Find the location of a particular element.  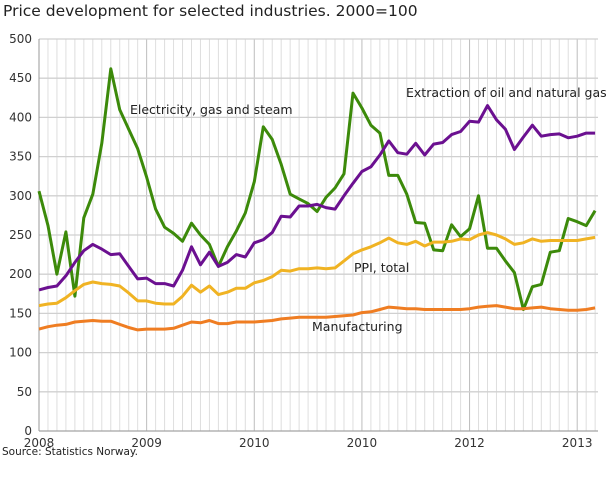

x-tick-label: 2013 is located at coordinates (577, 443).